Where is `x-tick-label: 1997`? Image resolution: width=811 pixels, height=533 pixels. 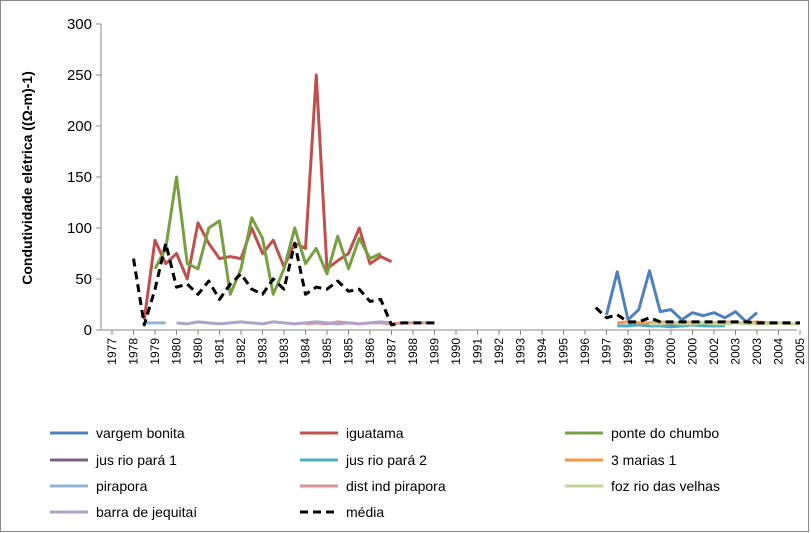
x-tick-label: 1997 is located at coordinates (607, 351).